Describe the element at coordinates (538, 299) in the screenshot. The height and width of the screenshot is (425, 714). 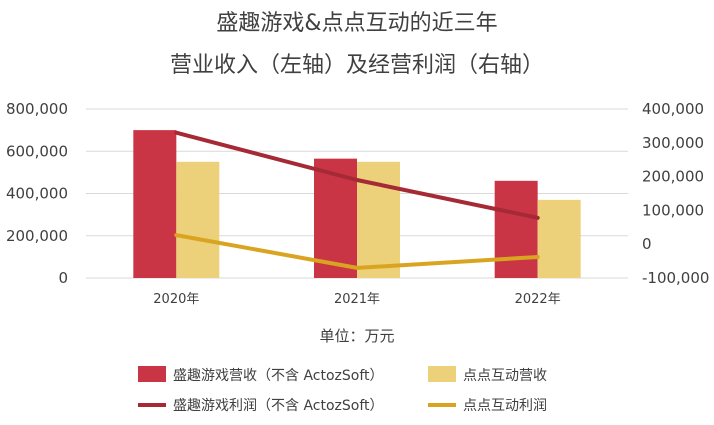
I see `category-label: 2022年` at that location.